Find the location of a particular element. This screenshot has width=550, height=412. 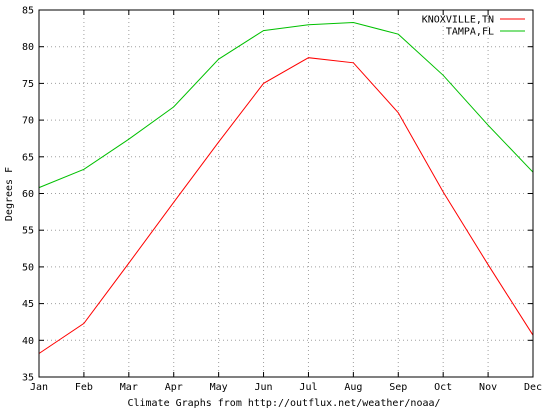

y-tick-label: 50 is located at coordinates (28, 267).